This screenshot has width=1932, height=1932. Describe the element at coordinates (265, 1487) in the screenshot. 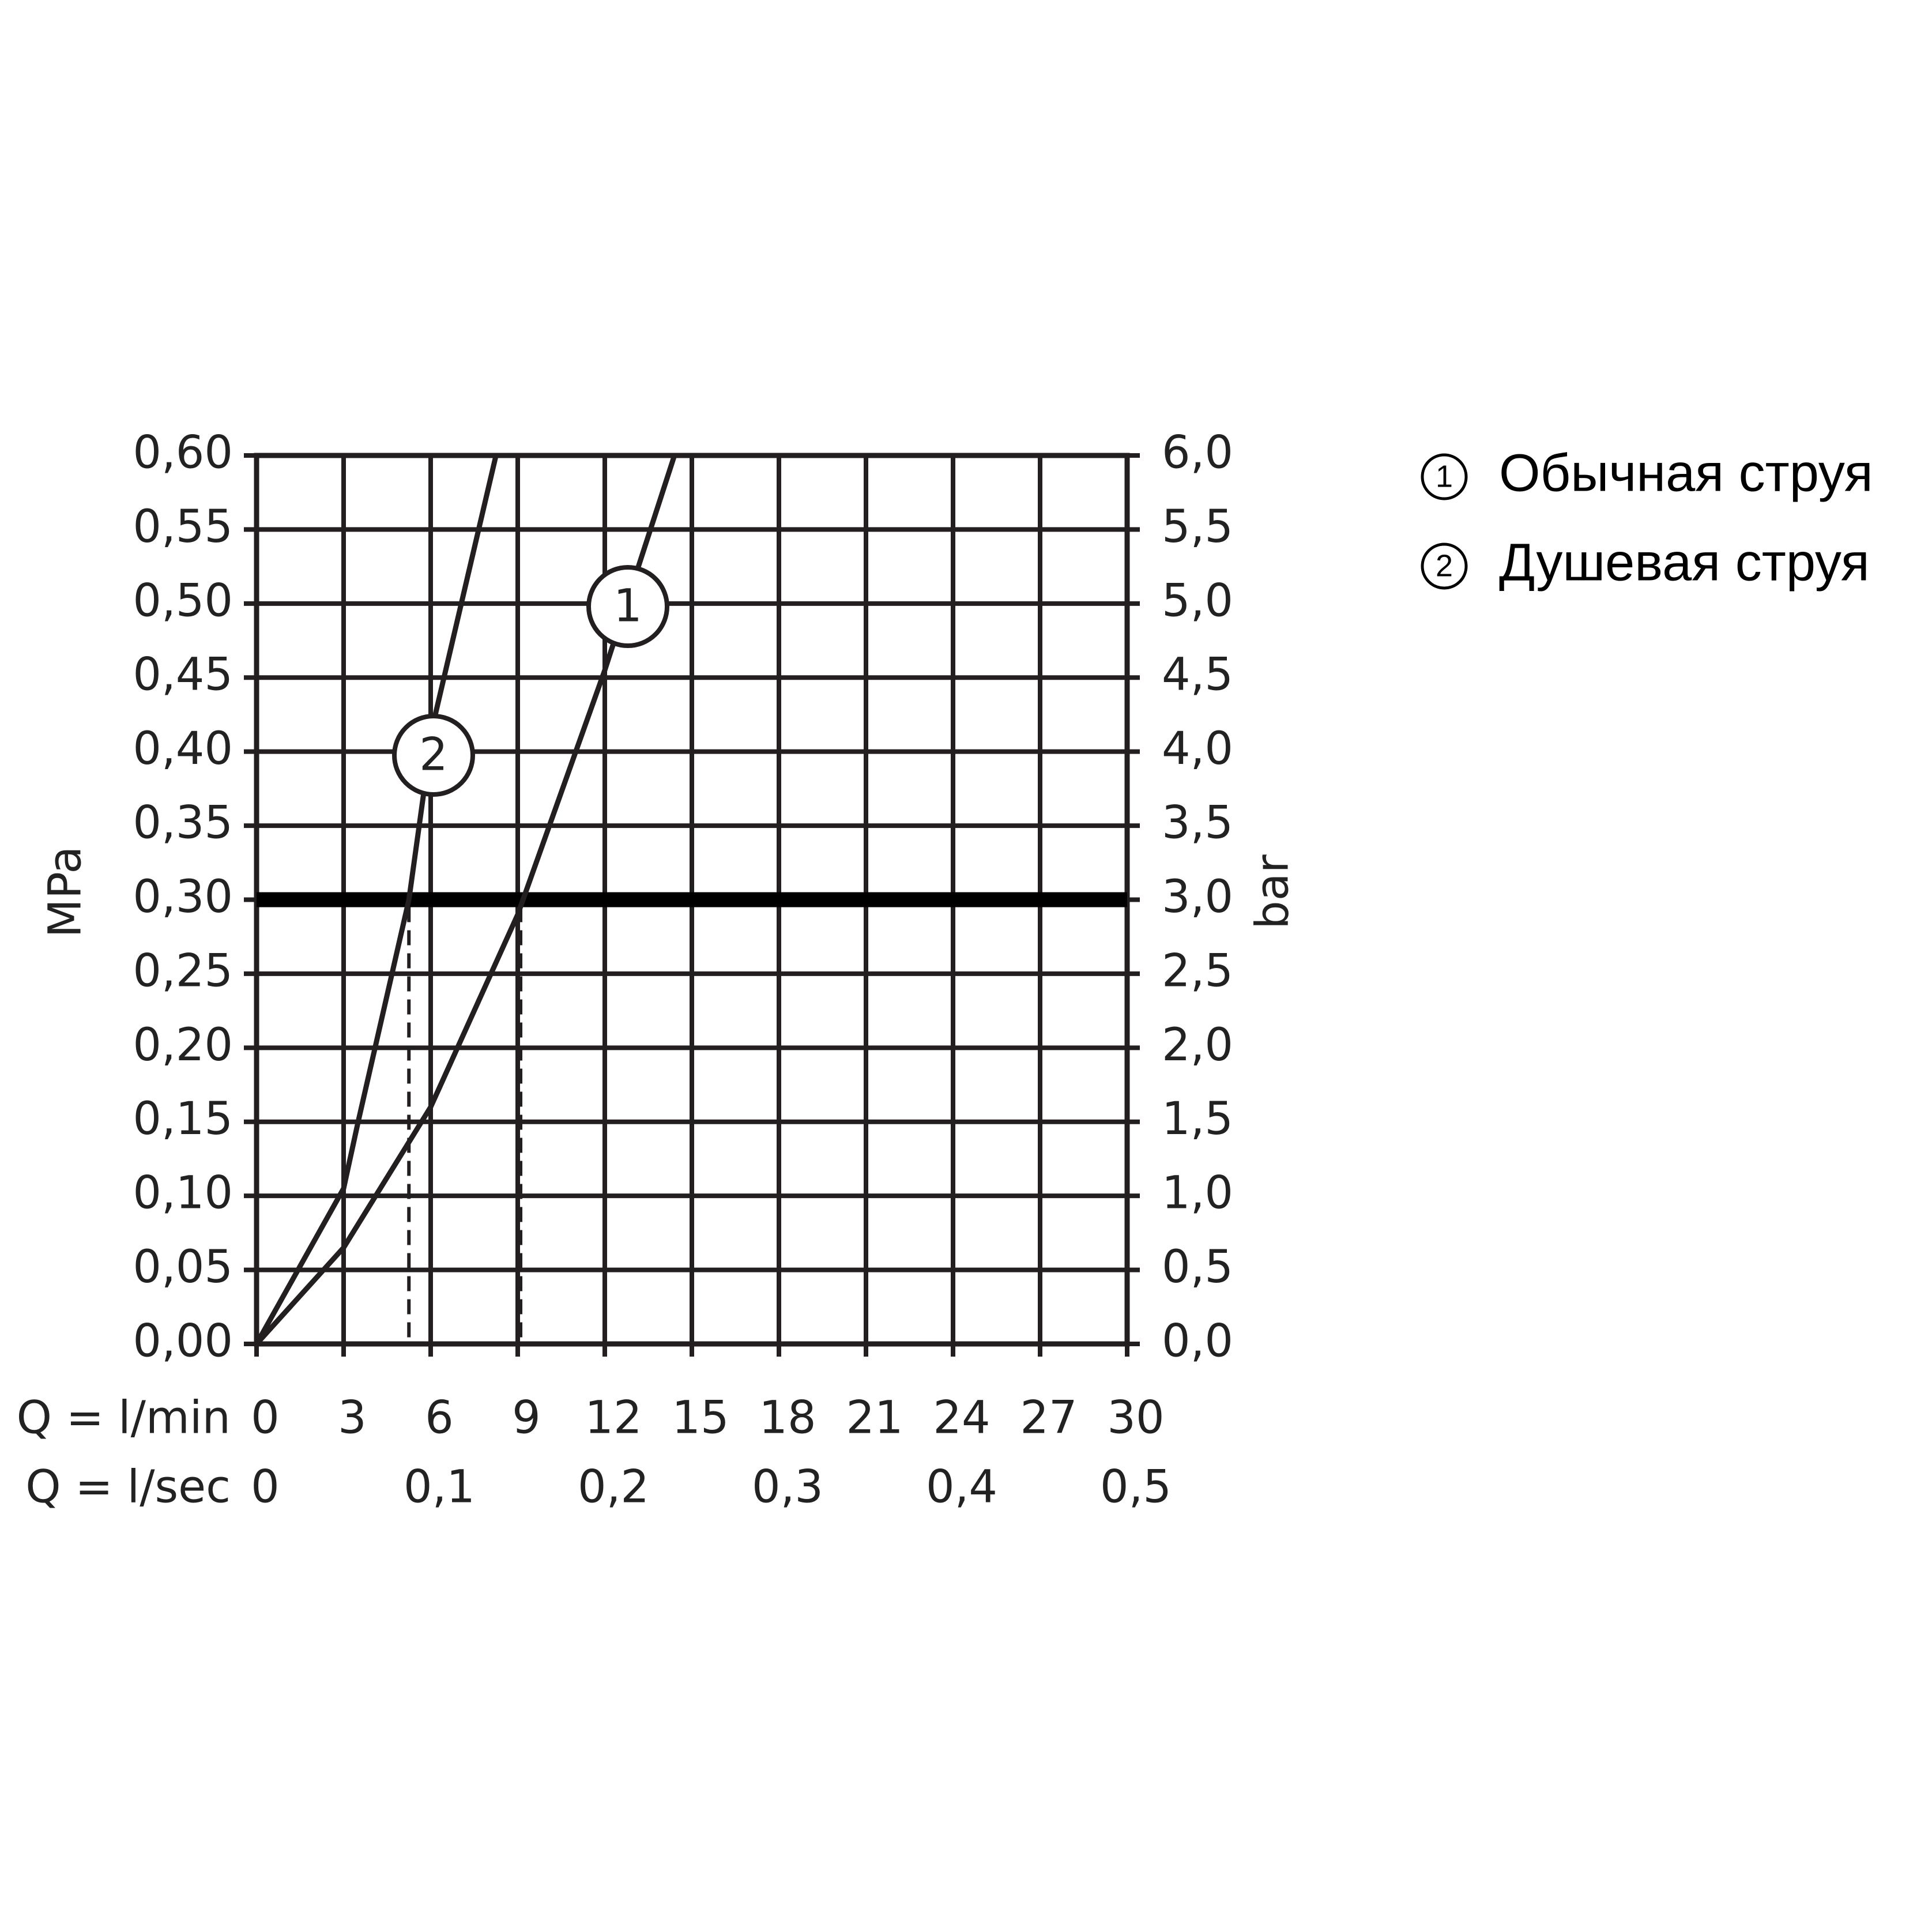

I see `x2-tick-label: 0` at that location.